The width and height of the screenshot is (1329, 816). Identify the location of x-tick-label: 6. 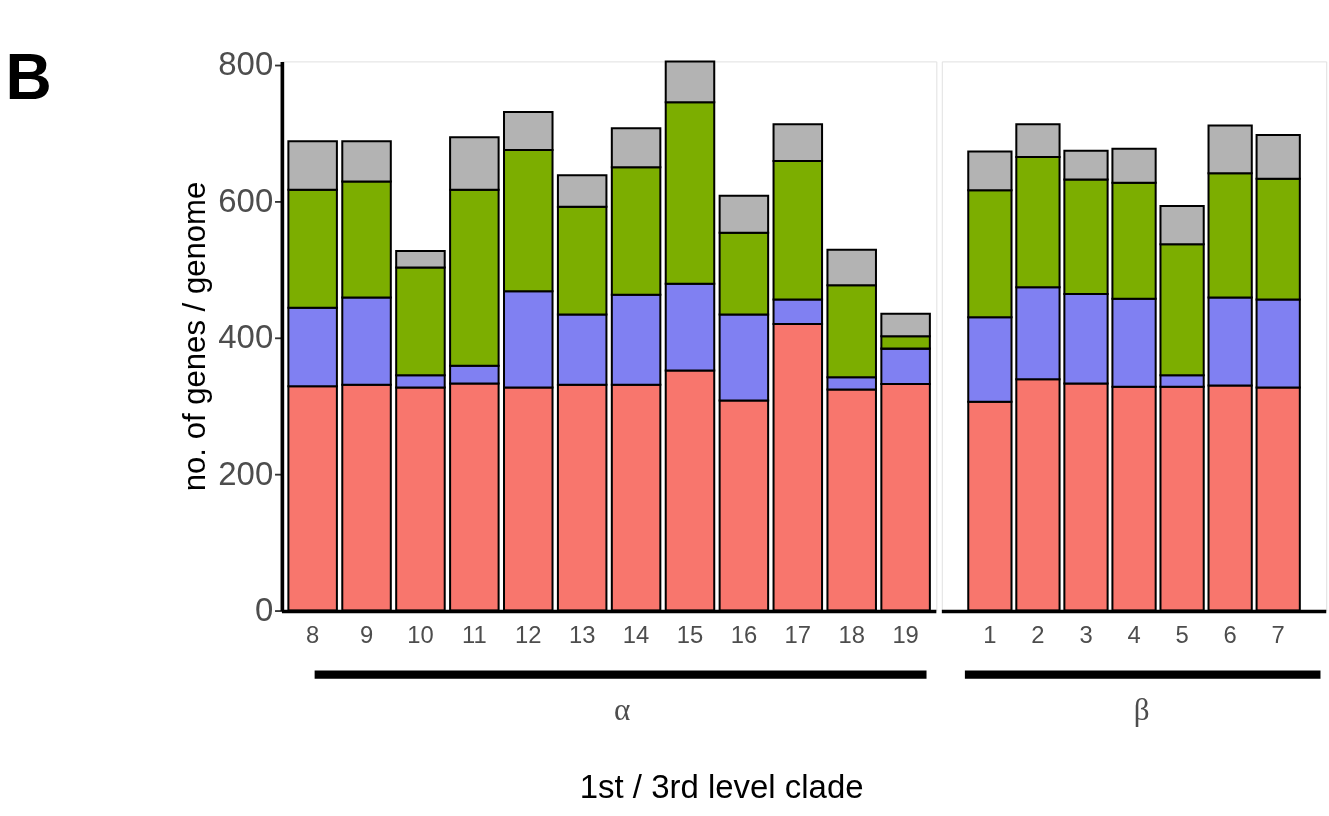
(1230, 635).